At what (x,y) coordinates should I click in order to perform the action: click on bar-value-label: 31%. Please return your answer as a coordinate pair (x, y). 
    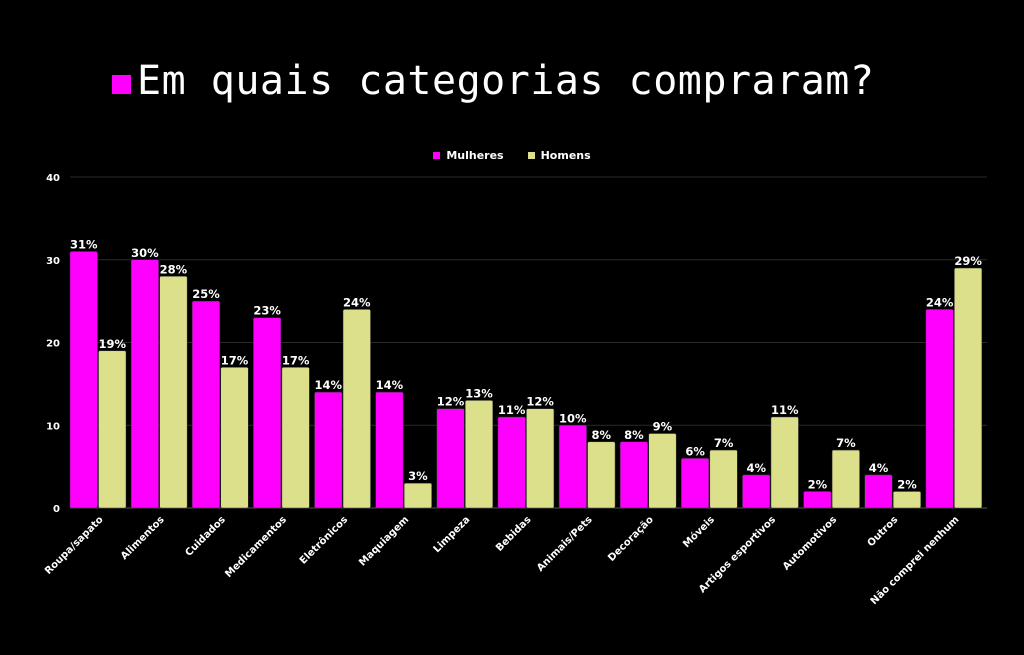
    Looking at the image, I should click on (84, 244).